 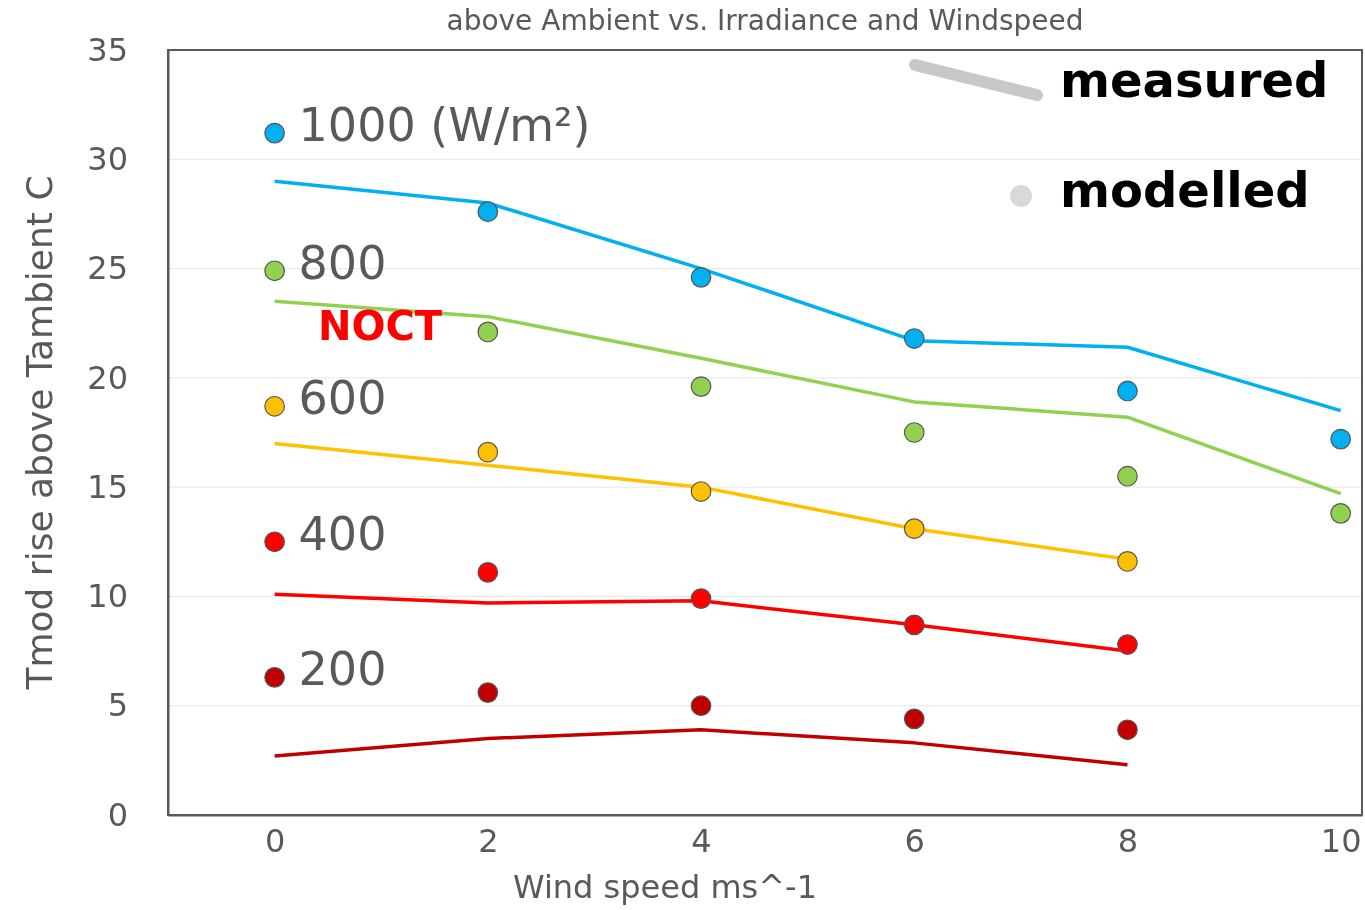 I want to click on x-axis-title: Wind speed ms^-1, so click(x=665, y=887).